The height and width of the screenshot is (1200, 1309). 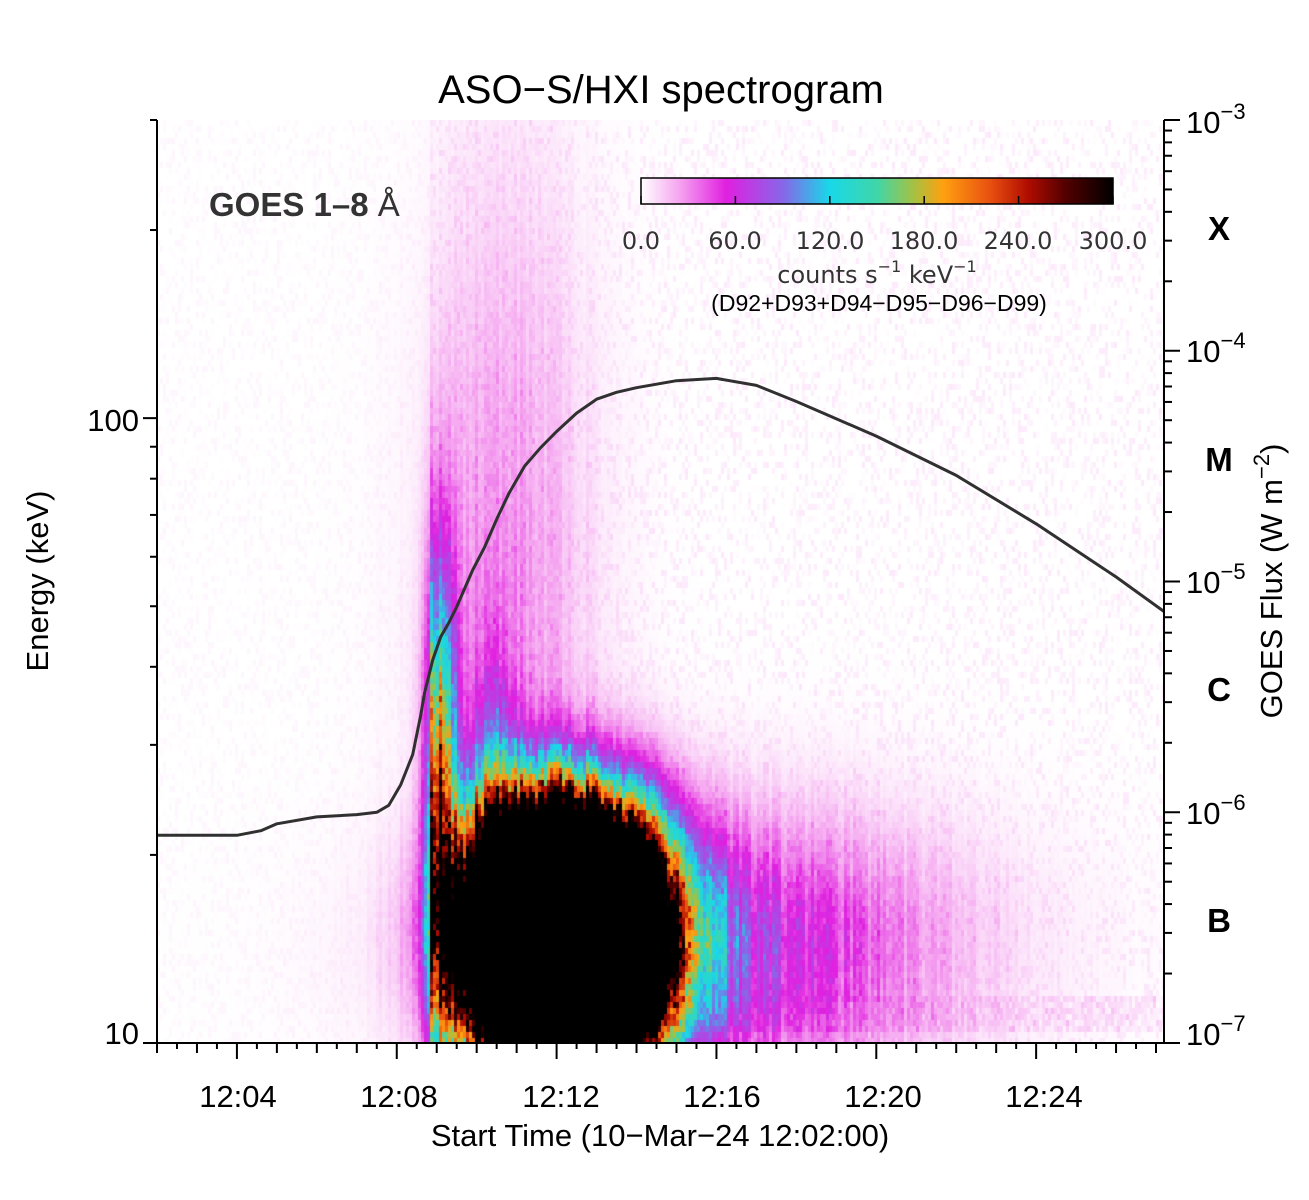 What do you see at coordinates (660, 1135) in the screenshot?
I see `x-axis-label: Start Time (10−Mar−24 12:02:00)` at bounding box center [660, 1135].